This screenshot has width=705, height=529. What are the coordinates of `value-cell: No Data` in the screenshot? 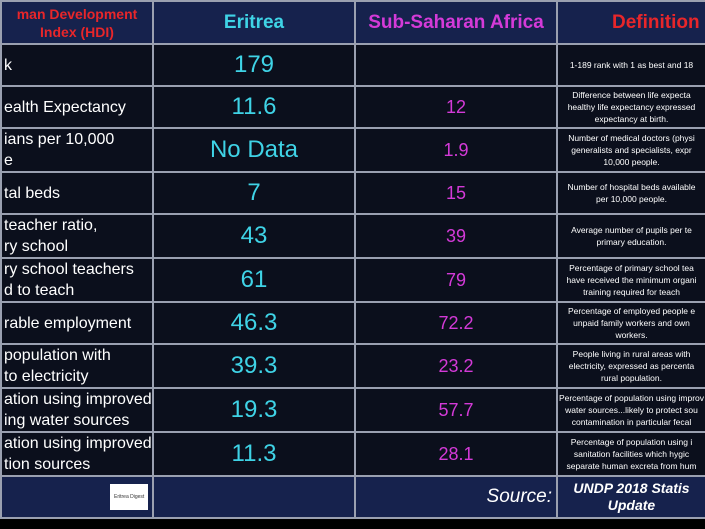 It's located at (254, 150).